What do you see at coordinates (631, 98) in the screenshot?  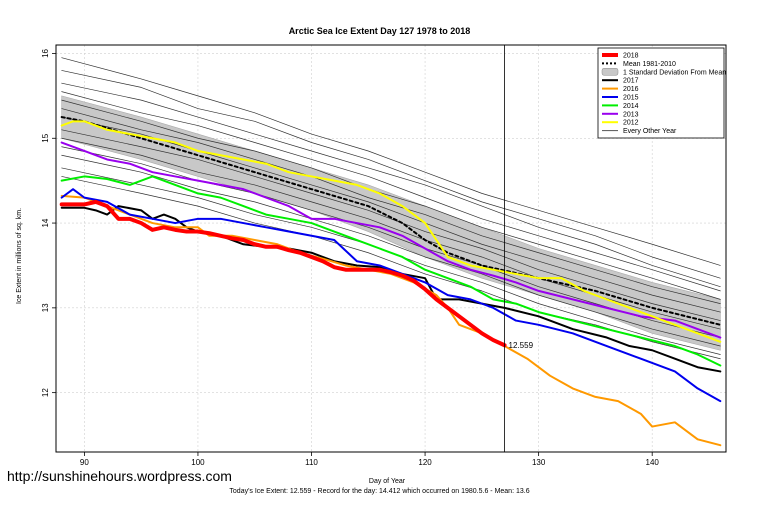 I see `legend-label: 2015` at bounding box center [631, 98].